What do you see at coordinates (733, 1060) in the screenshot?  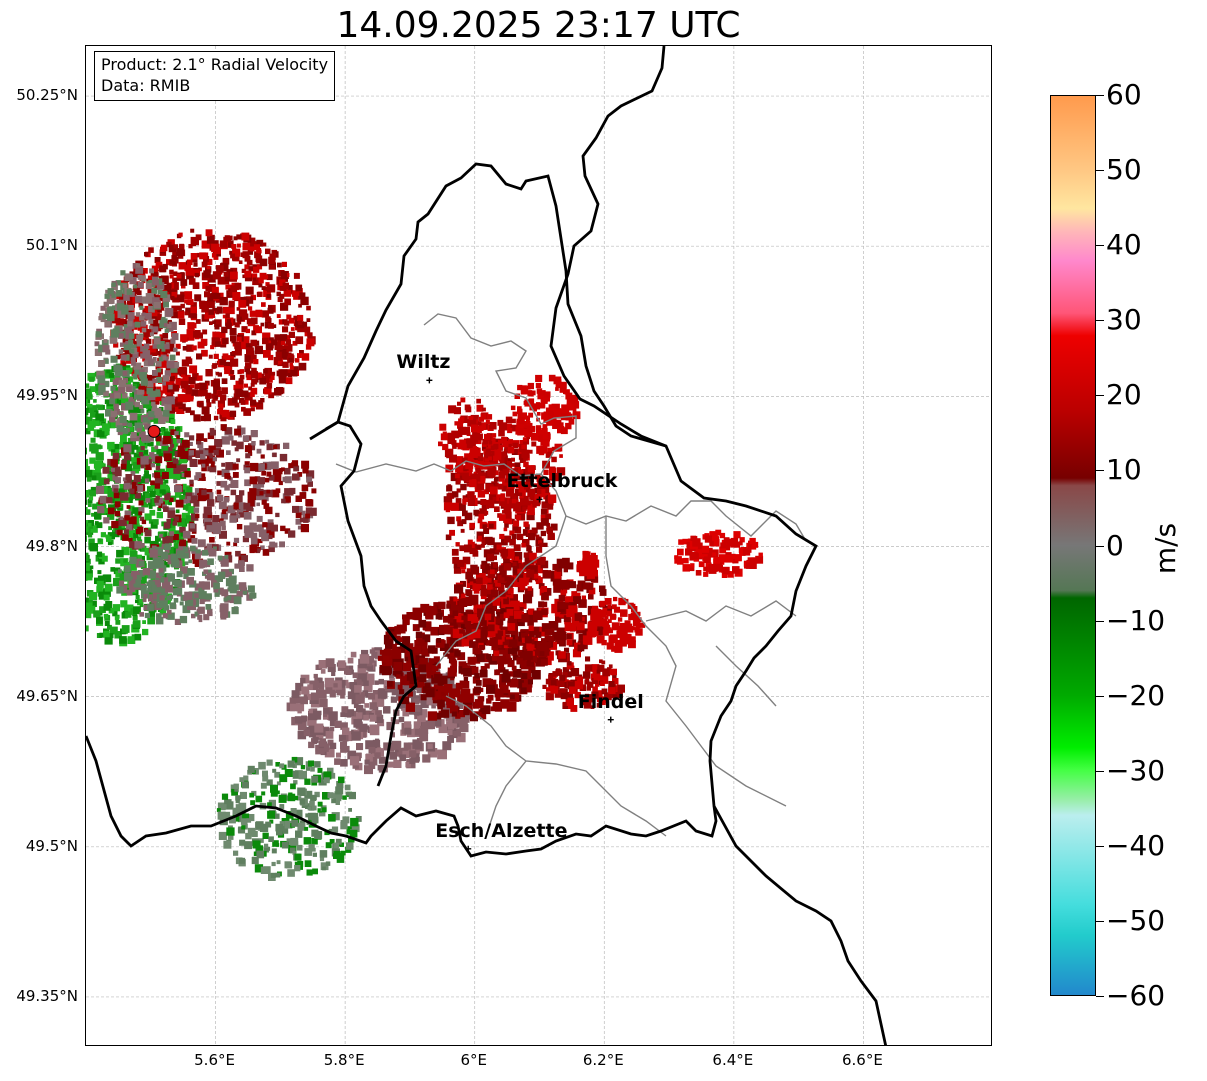 I see `lon-tick-label: 6.4°E` at bounding box center [733, 1060].